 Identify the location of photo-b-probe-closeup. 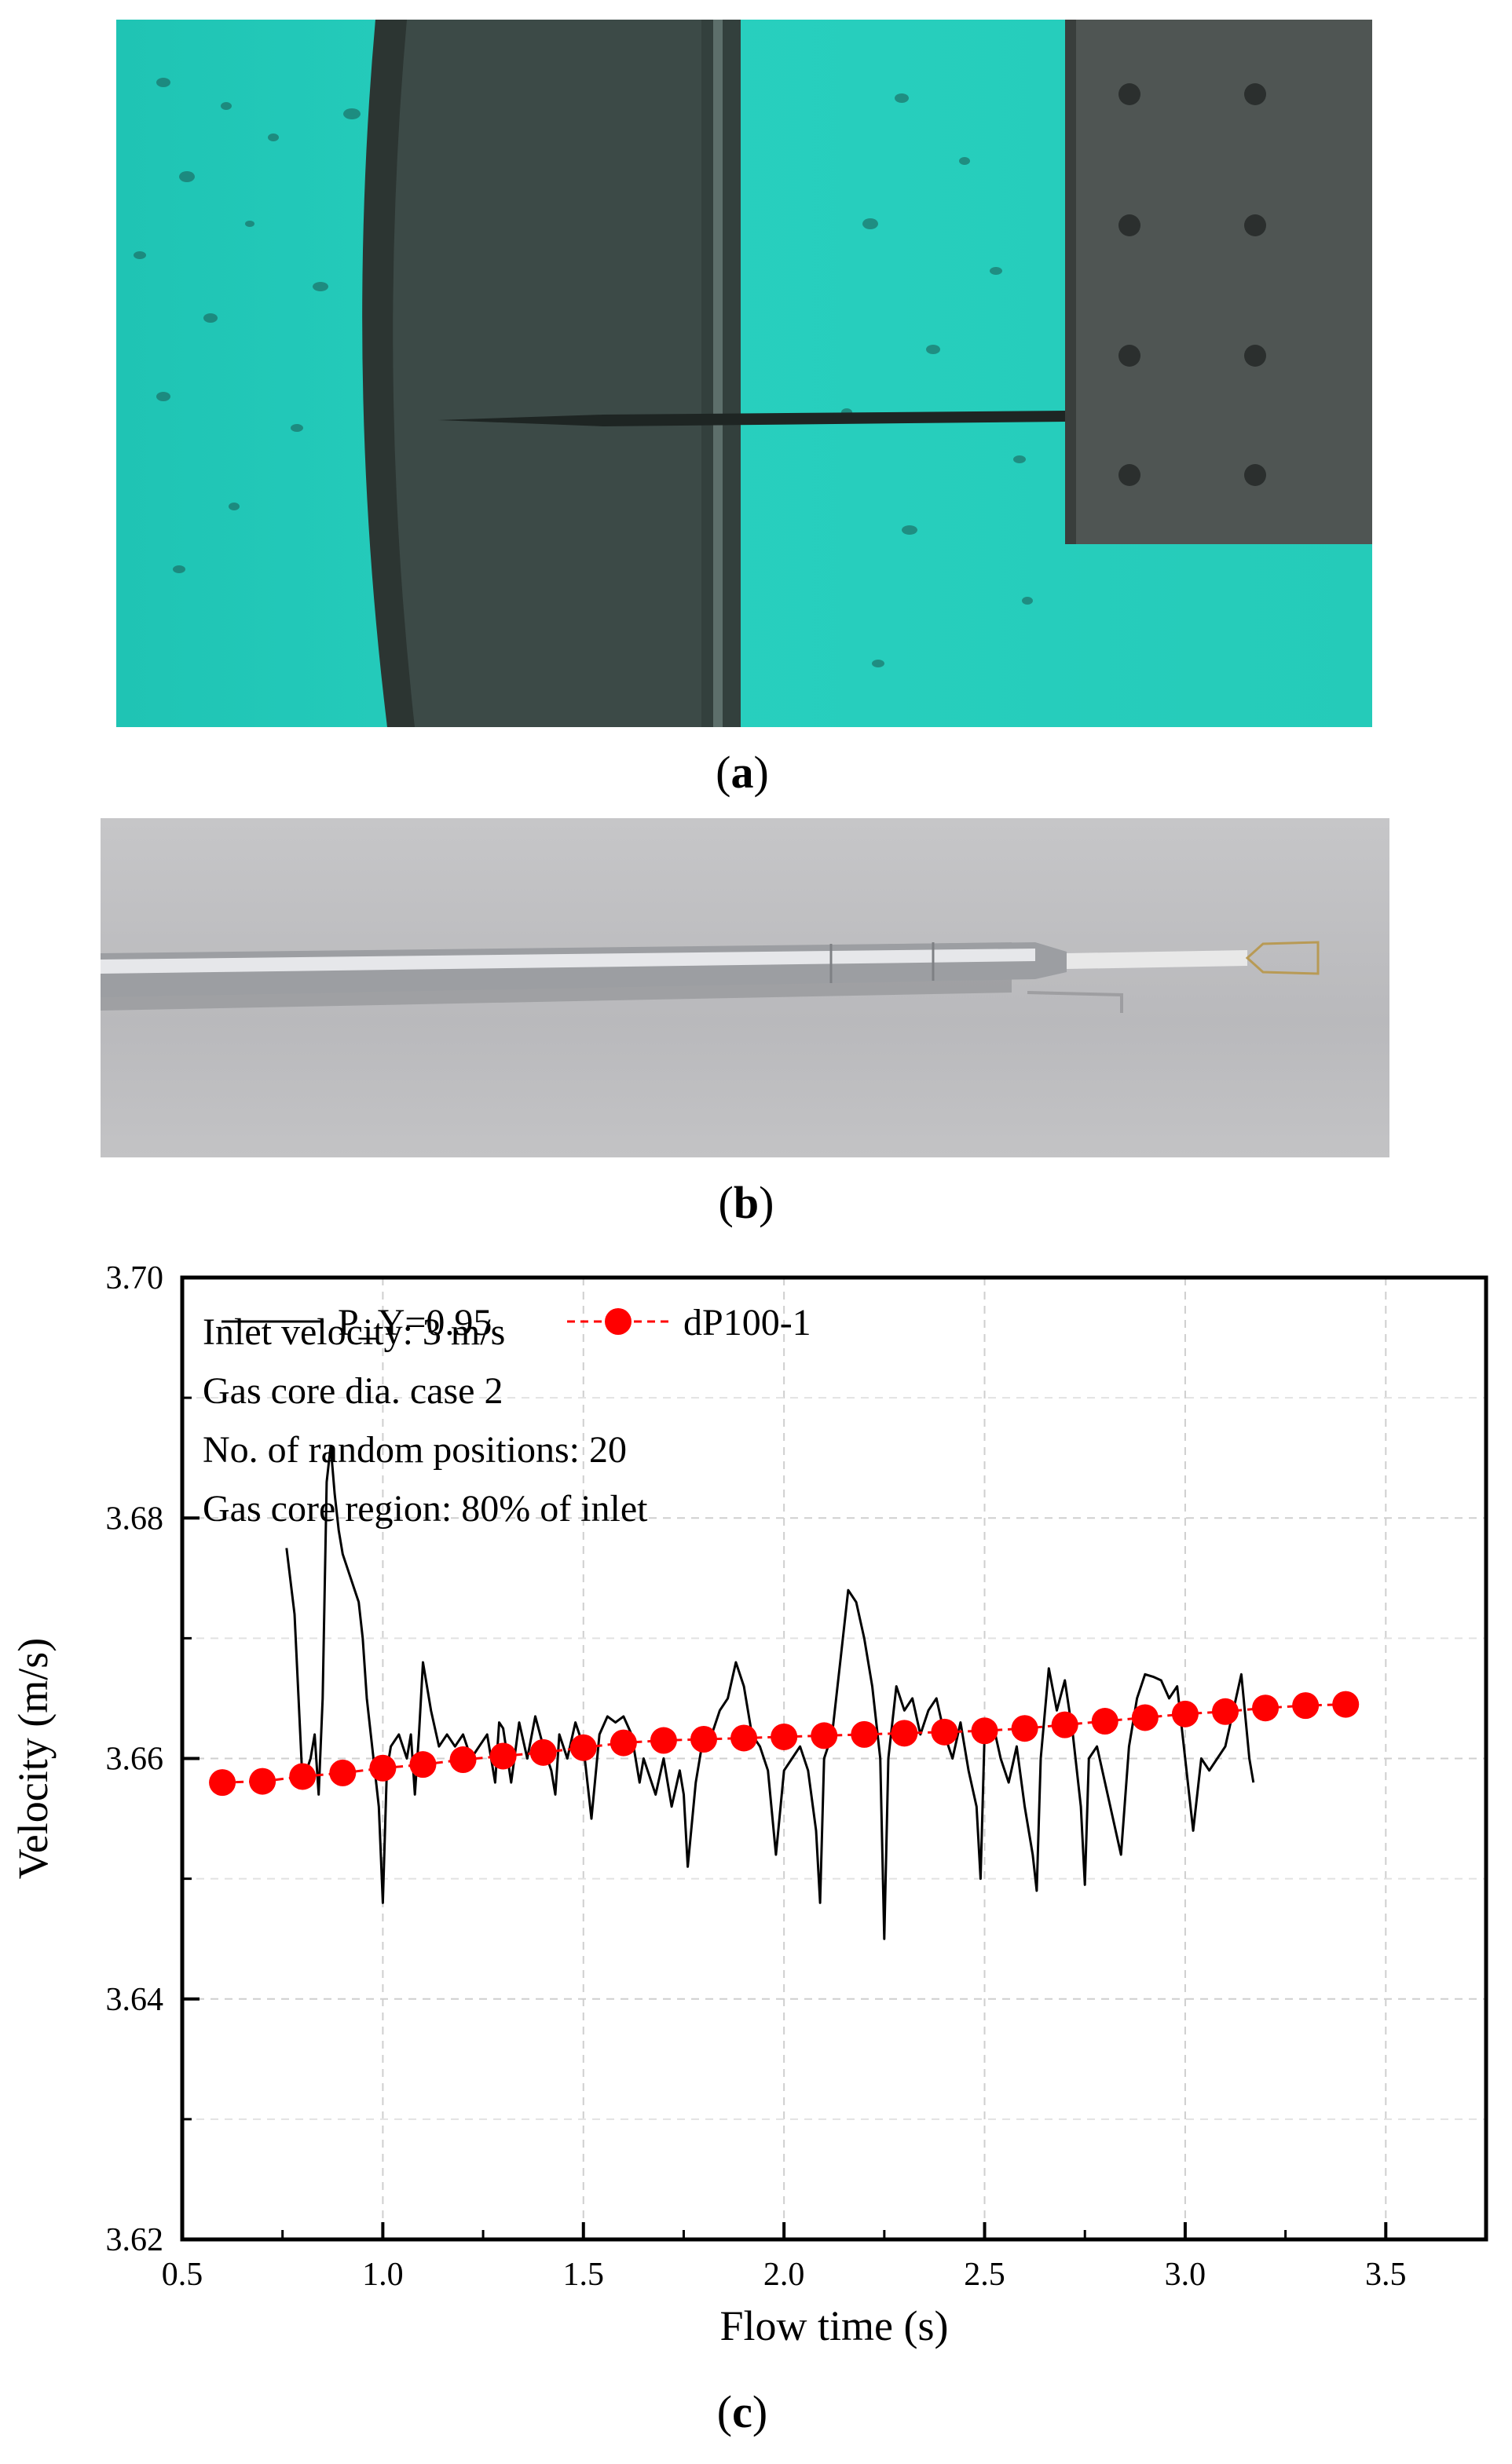
(745, 988).